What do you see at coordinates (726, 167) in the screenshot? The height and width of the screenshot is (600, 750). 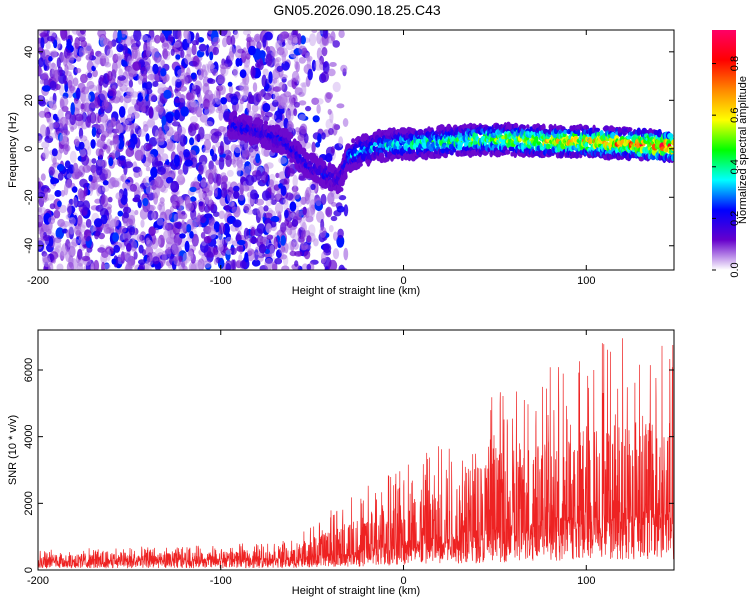 I see `colorbar-ticks: 0.00.20.40.60.8` at bounding box center [726, 167].